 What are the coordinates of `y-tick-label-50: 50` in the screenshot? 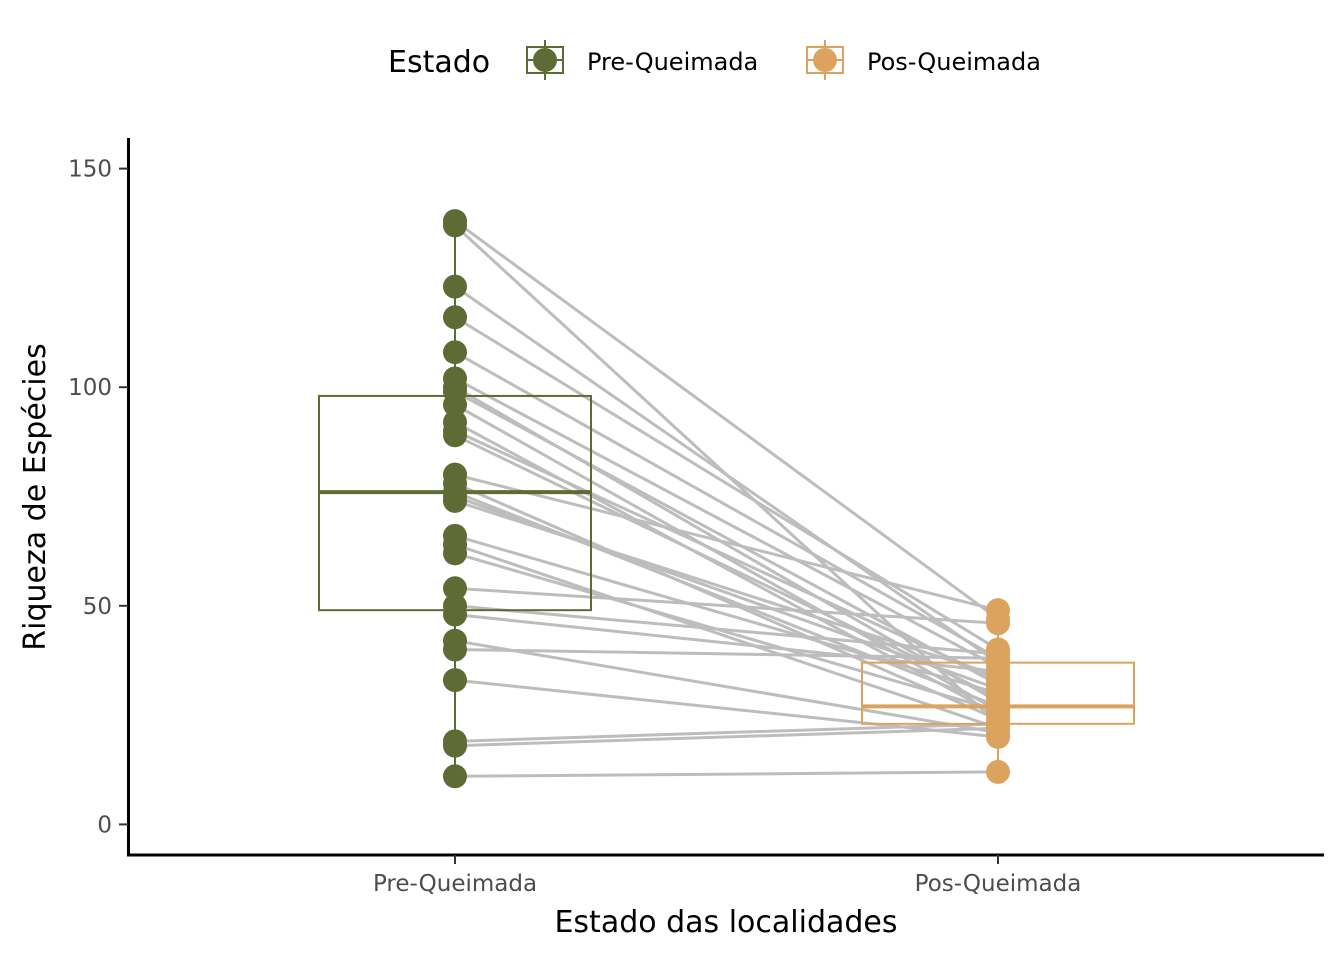 It's located at (97, 607).